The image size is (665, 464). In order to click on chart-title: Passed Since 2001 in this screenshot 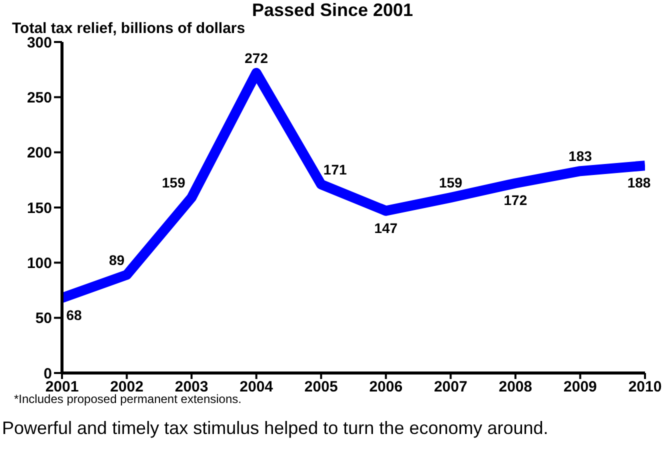, I will do `click(332, 10)`.